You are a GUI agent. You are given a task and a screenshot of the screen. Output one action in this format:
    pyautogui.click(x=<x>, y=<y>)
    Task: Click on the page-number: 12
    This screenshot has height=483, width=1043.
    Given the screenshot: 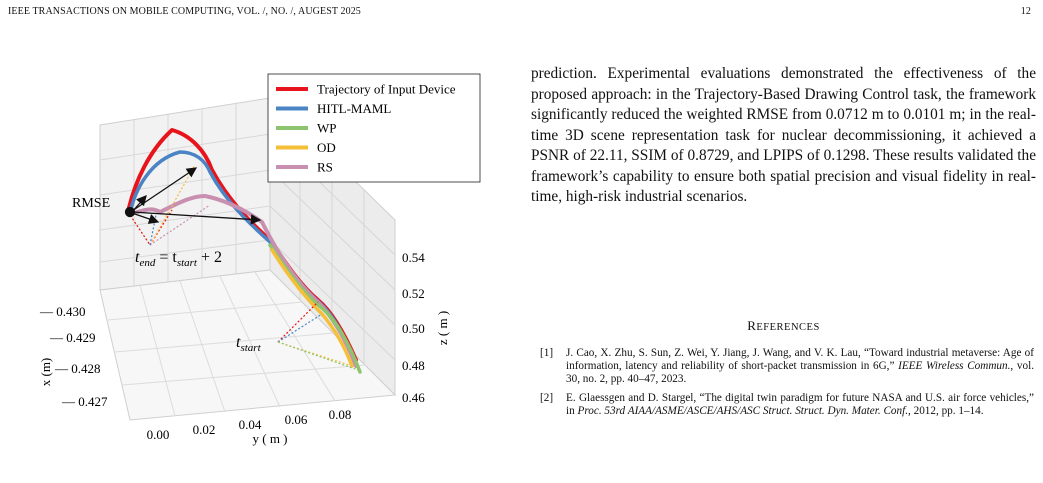 What is the action you would take?
    pyautogui.click(x=1025, y=11)
    